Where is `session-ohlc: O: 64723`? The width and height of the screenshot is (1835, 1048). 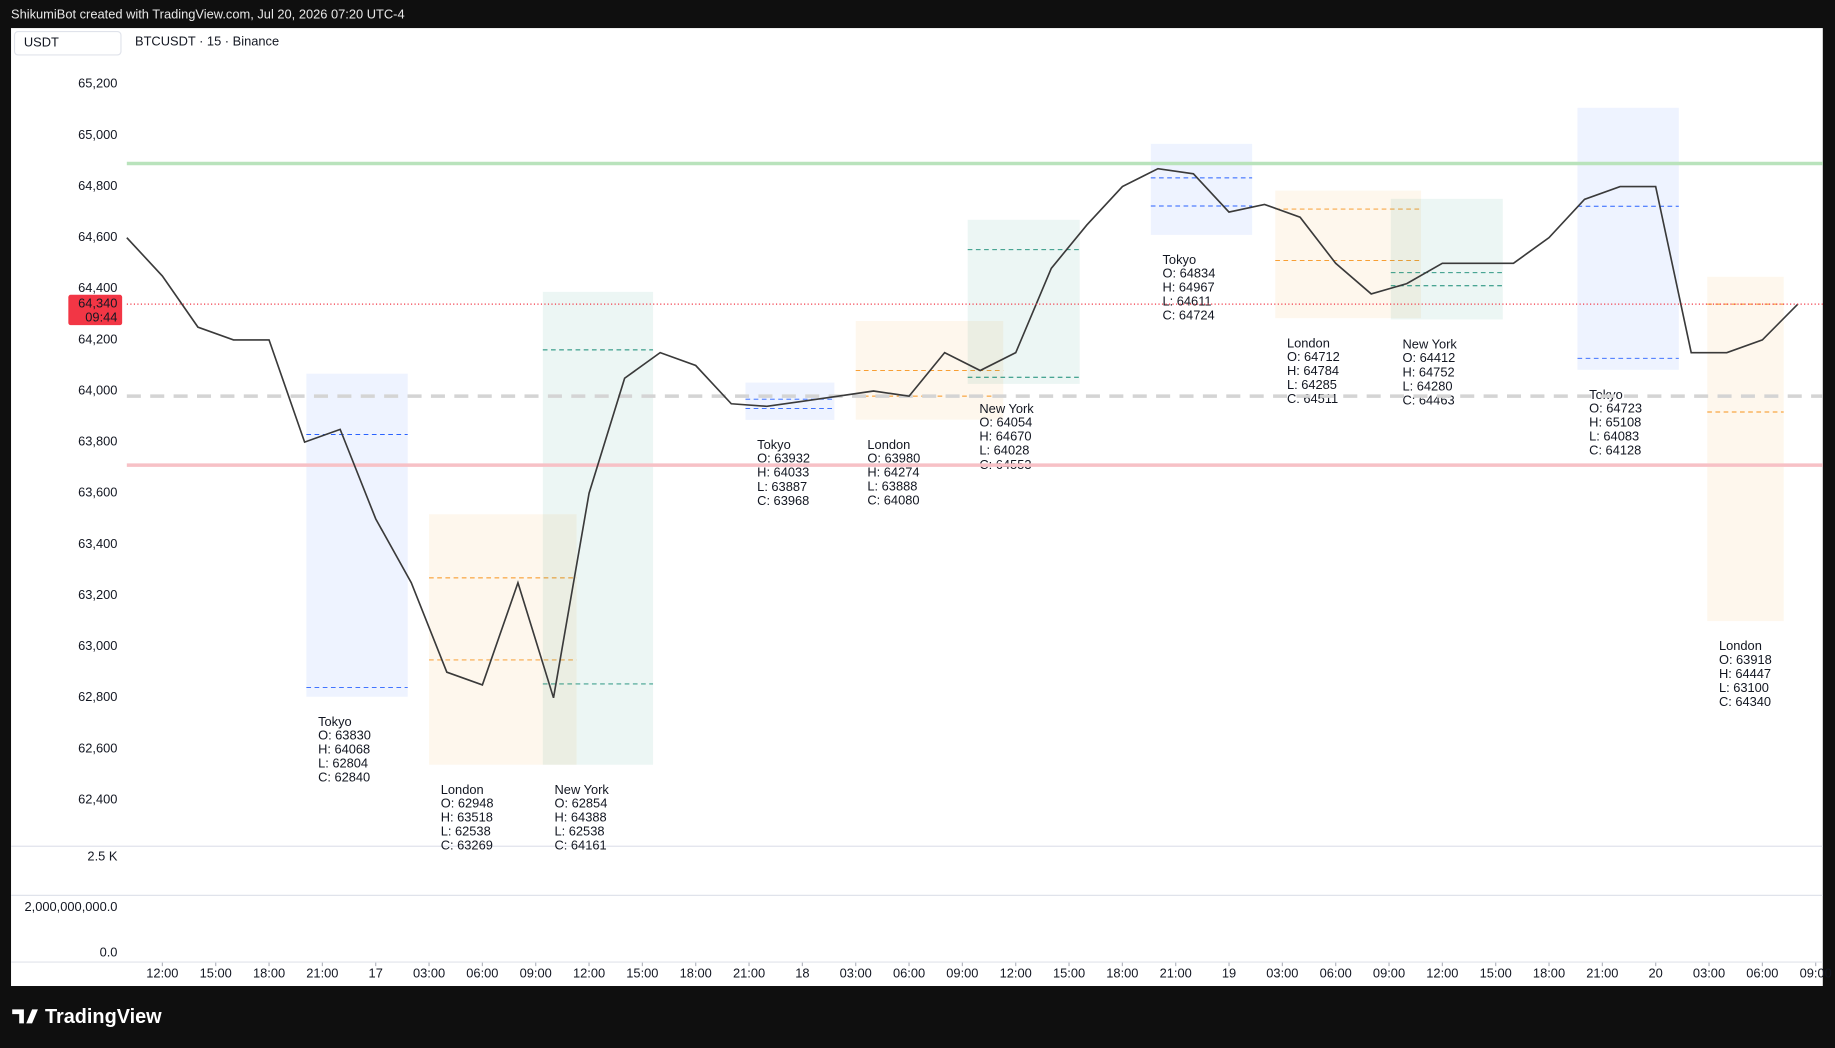 session-ohlc: O: 64723 is located at coordinates (1615, 408).